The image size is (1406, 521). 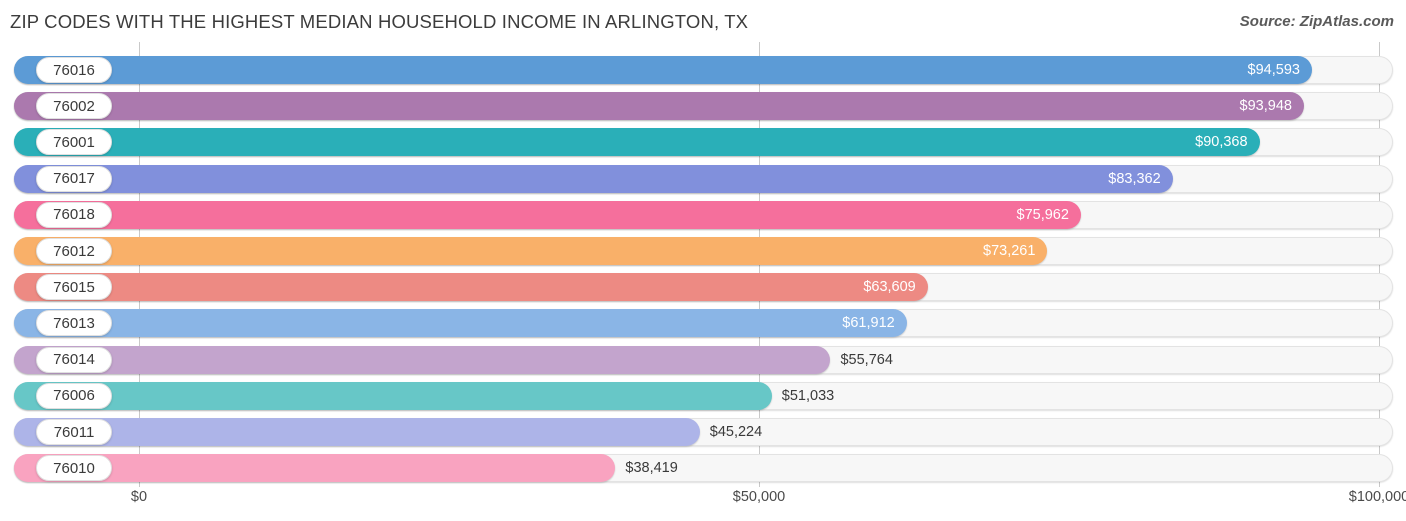 I want to click on table-row: 76006 $51,033, so click(x=703, y=395).